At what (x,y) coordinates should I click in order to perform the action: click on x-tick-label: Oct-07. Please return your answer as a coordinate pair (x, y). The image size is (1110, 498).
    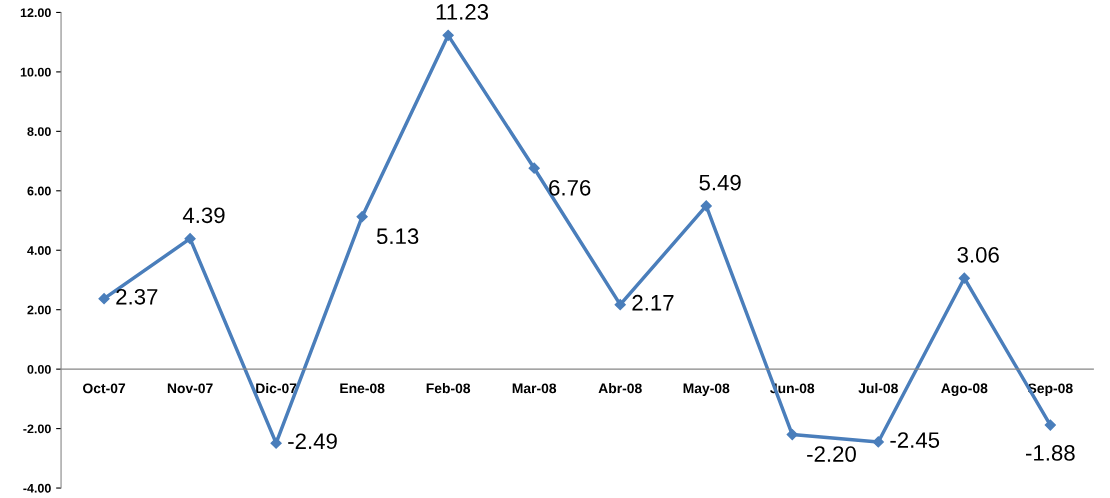
    Looking at the image, I should click on (104, 388).